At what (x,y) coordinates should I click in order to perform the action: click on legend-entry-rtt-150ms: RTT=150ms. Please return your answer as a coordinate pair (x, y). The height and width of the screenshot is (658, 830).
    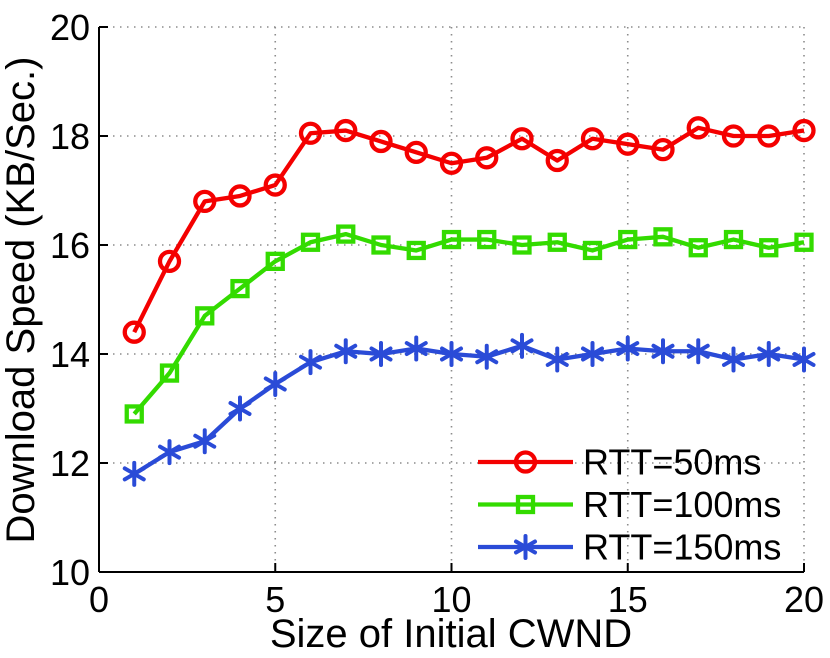
    Looking at the image, I should click on (629, 547).